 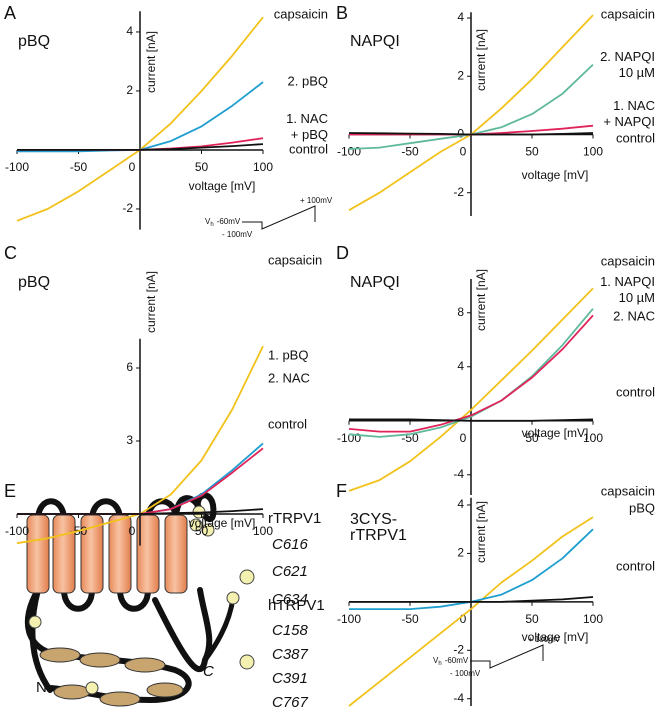 I want to click on panel-title: pBQ, so click(x=34, y=41).